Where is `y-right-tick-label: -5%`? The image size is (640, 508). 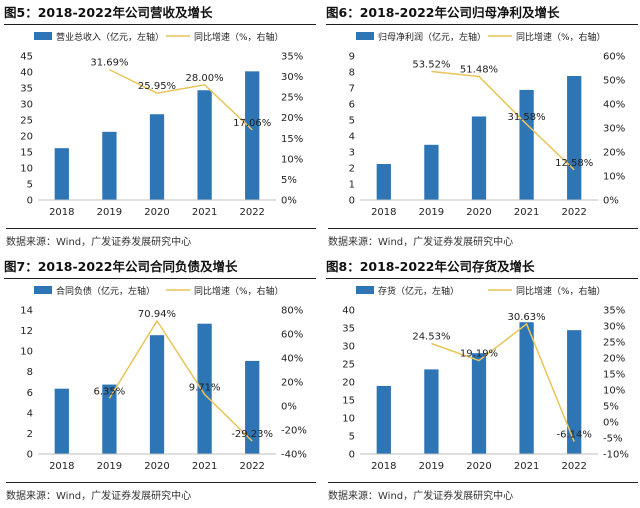 y-right-tick-label: -5% is located at coordinates (612, 439).